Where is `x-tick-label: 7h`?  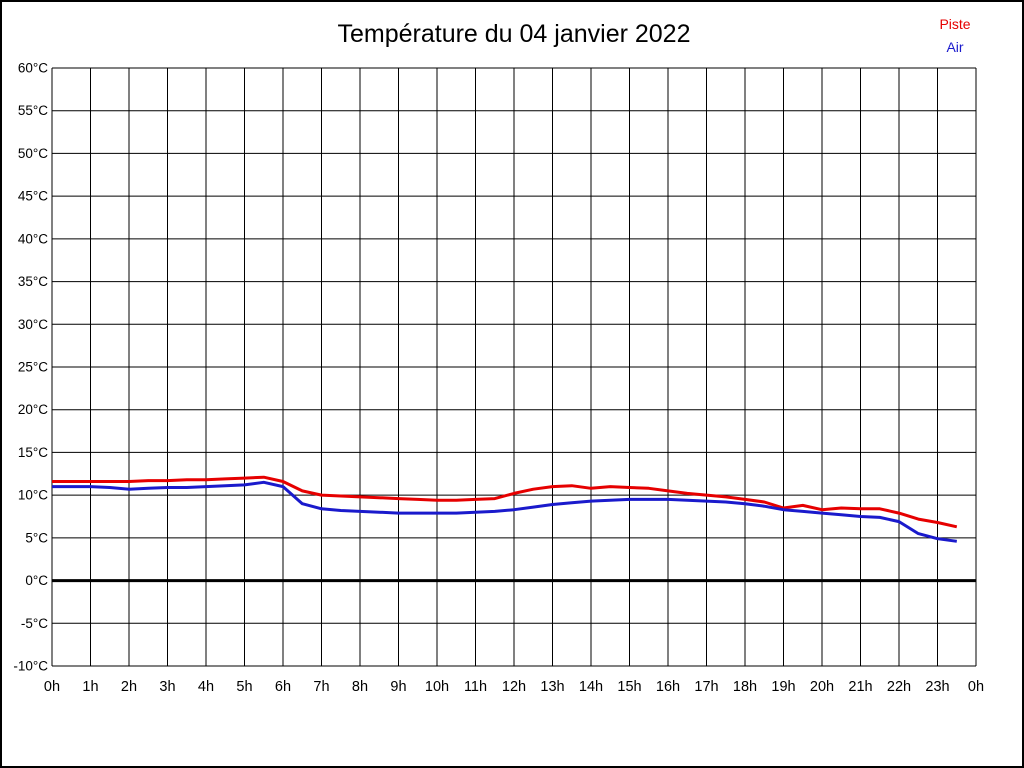
x-tick-label: 7h is located at coordinates (321, 687).